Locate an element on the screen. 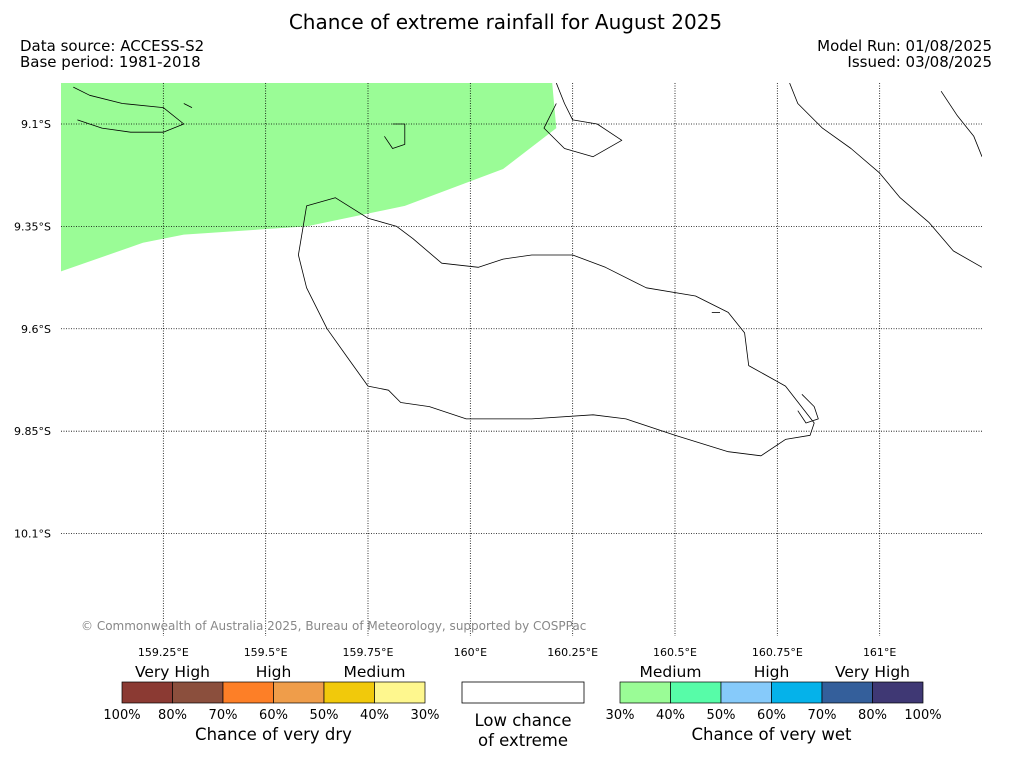 This screenshot has width=1011, height=758. wet-colorbar-tick-6: 100% is located at coordinates (922, 715).